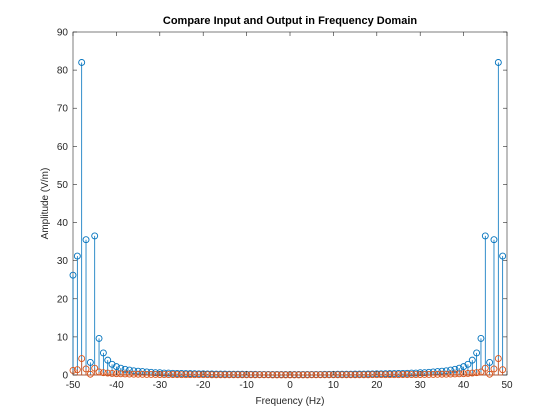 This screenshot has height=420, width=560. Describe the element at coordinates (63, 261) in the screenshot. I see `y-tick-label: 30` at that location.